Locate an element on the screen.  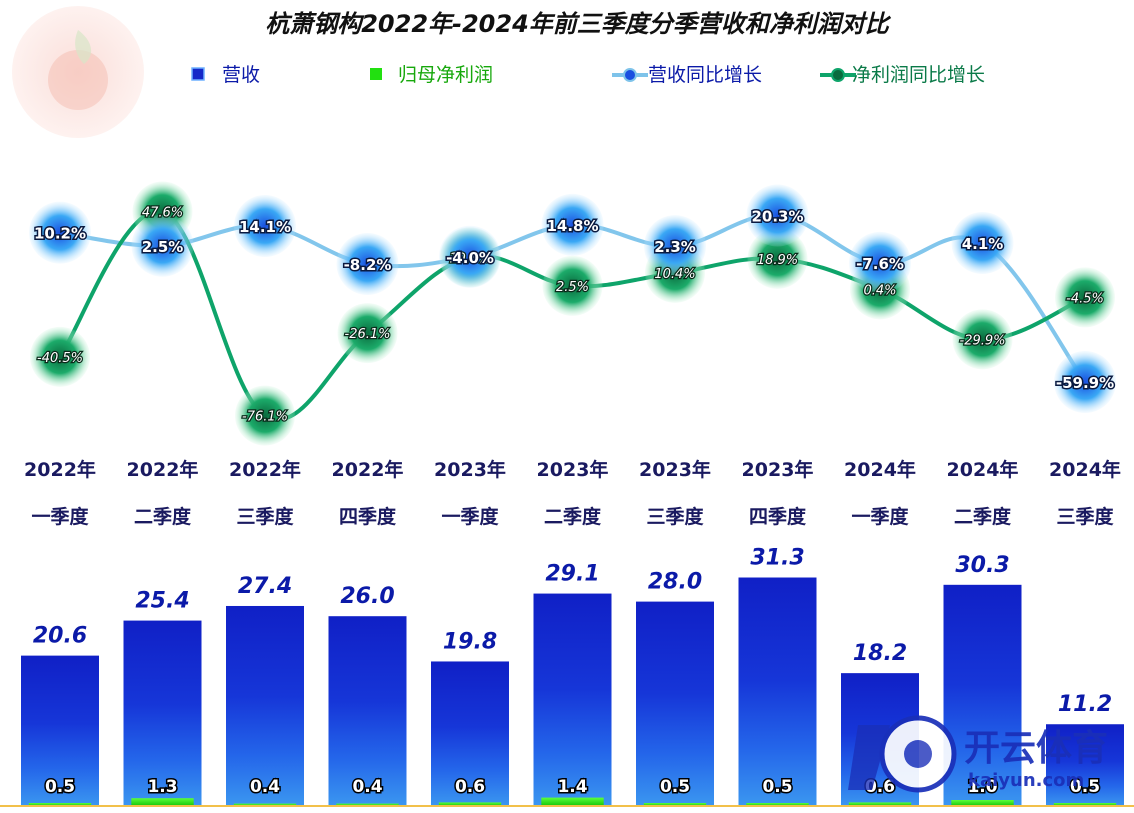
revenue-growth-label: 14.8% is located at coordinates (572, 226).